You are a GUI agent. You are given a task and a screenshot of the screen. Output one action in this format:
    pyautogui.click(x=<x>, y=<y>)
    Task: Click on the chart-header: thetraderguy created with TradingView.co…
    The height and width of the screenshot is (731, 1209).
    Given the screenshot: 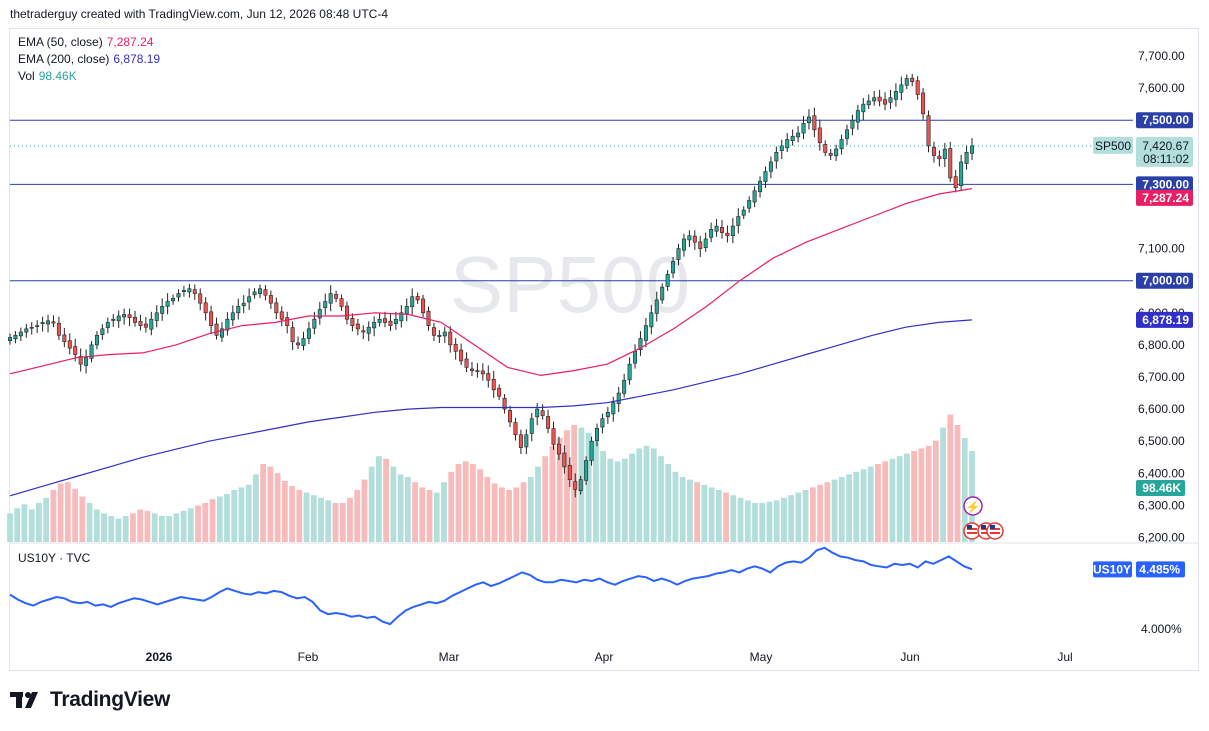 What is the action you would take?
    pyautogui.click(x=199, y=14)
    